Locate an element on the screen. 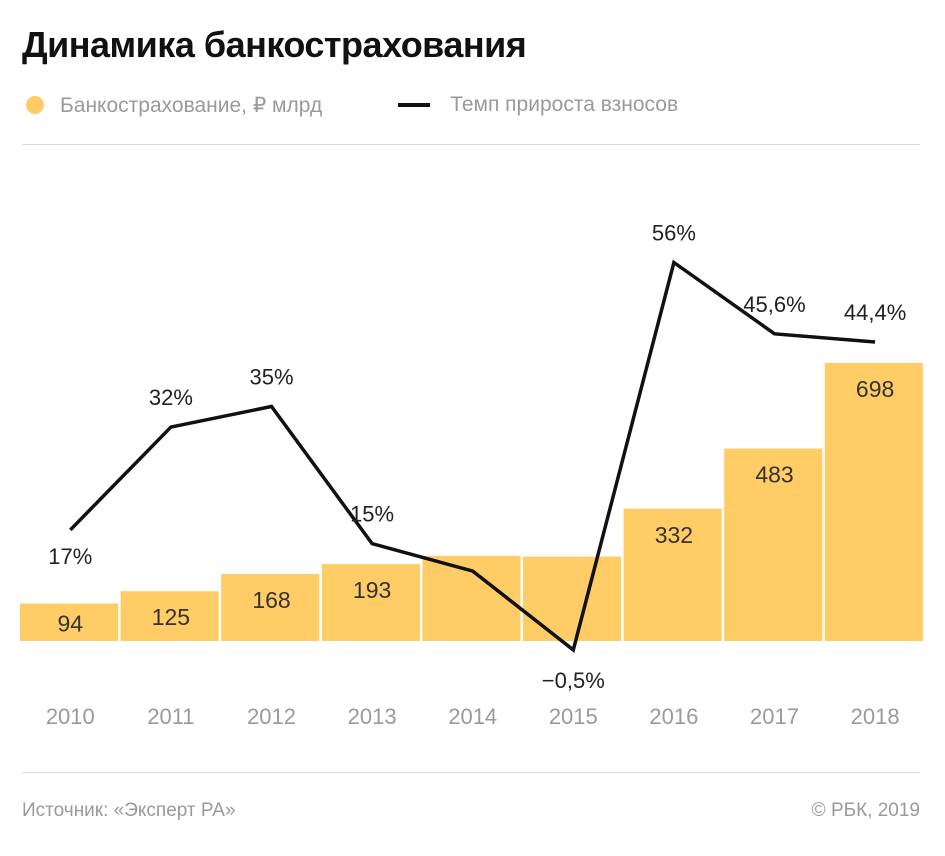 The height and width of the screenshot is (856, 945). legend-item-bars: Банкострахование, ₽ млрд is located at coordinates (174, 105).